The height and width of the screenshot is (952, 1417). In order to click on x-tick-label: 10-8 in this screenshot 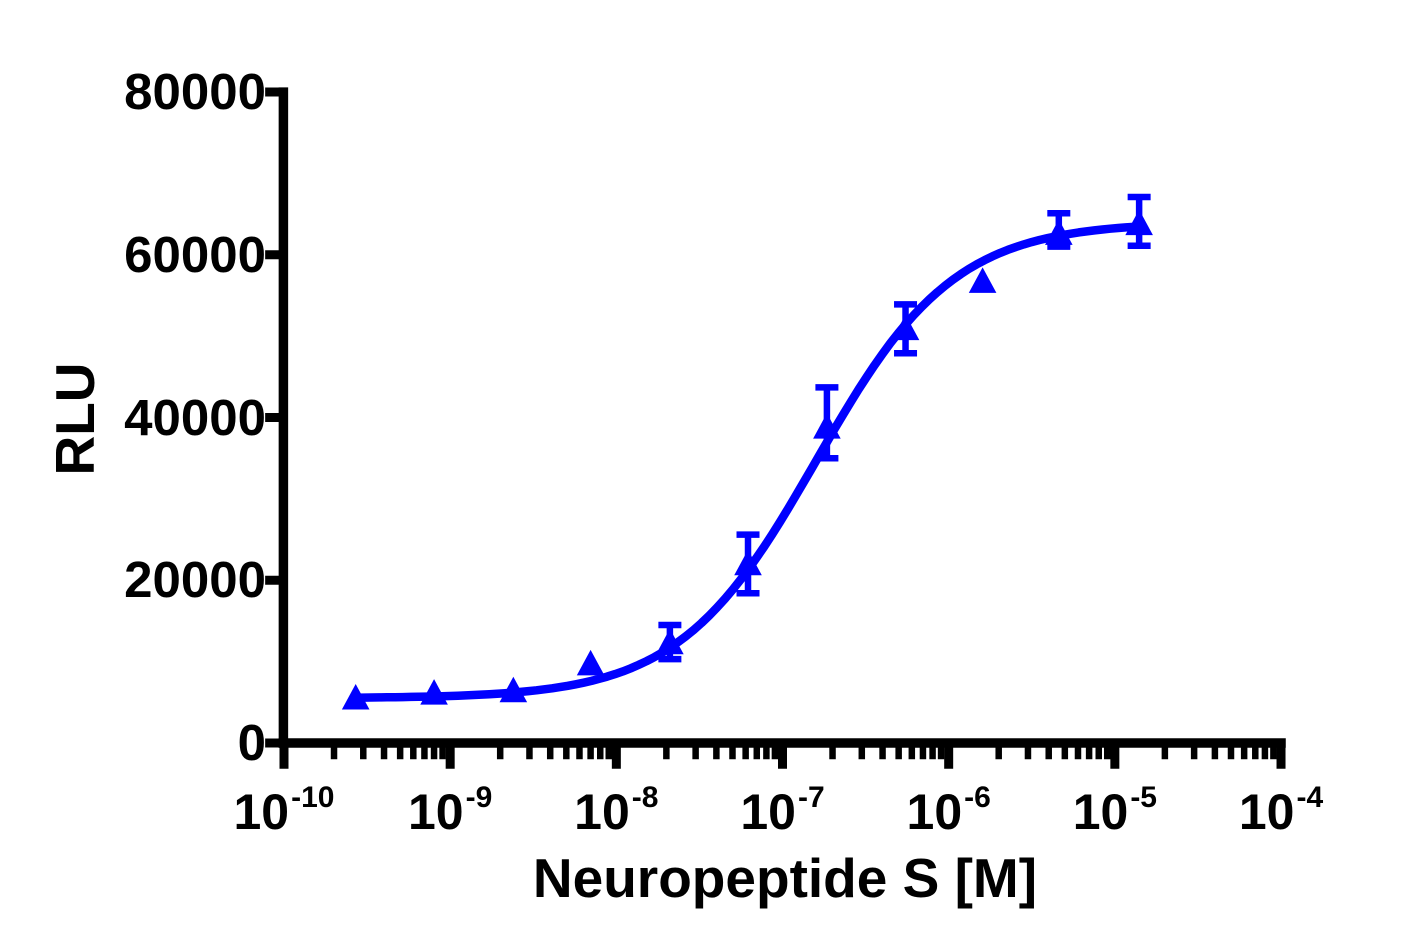, I will do `click(616, 805)`.